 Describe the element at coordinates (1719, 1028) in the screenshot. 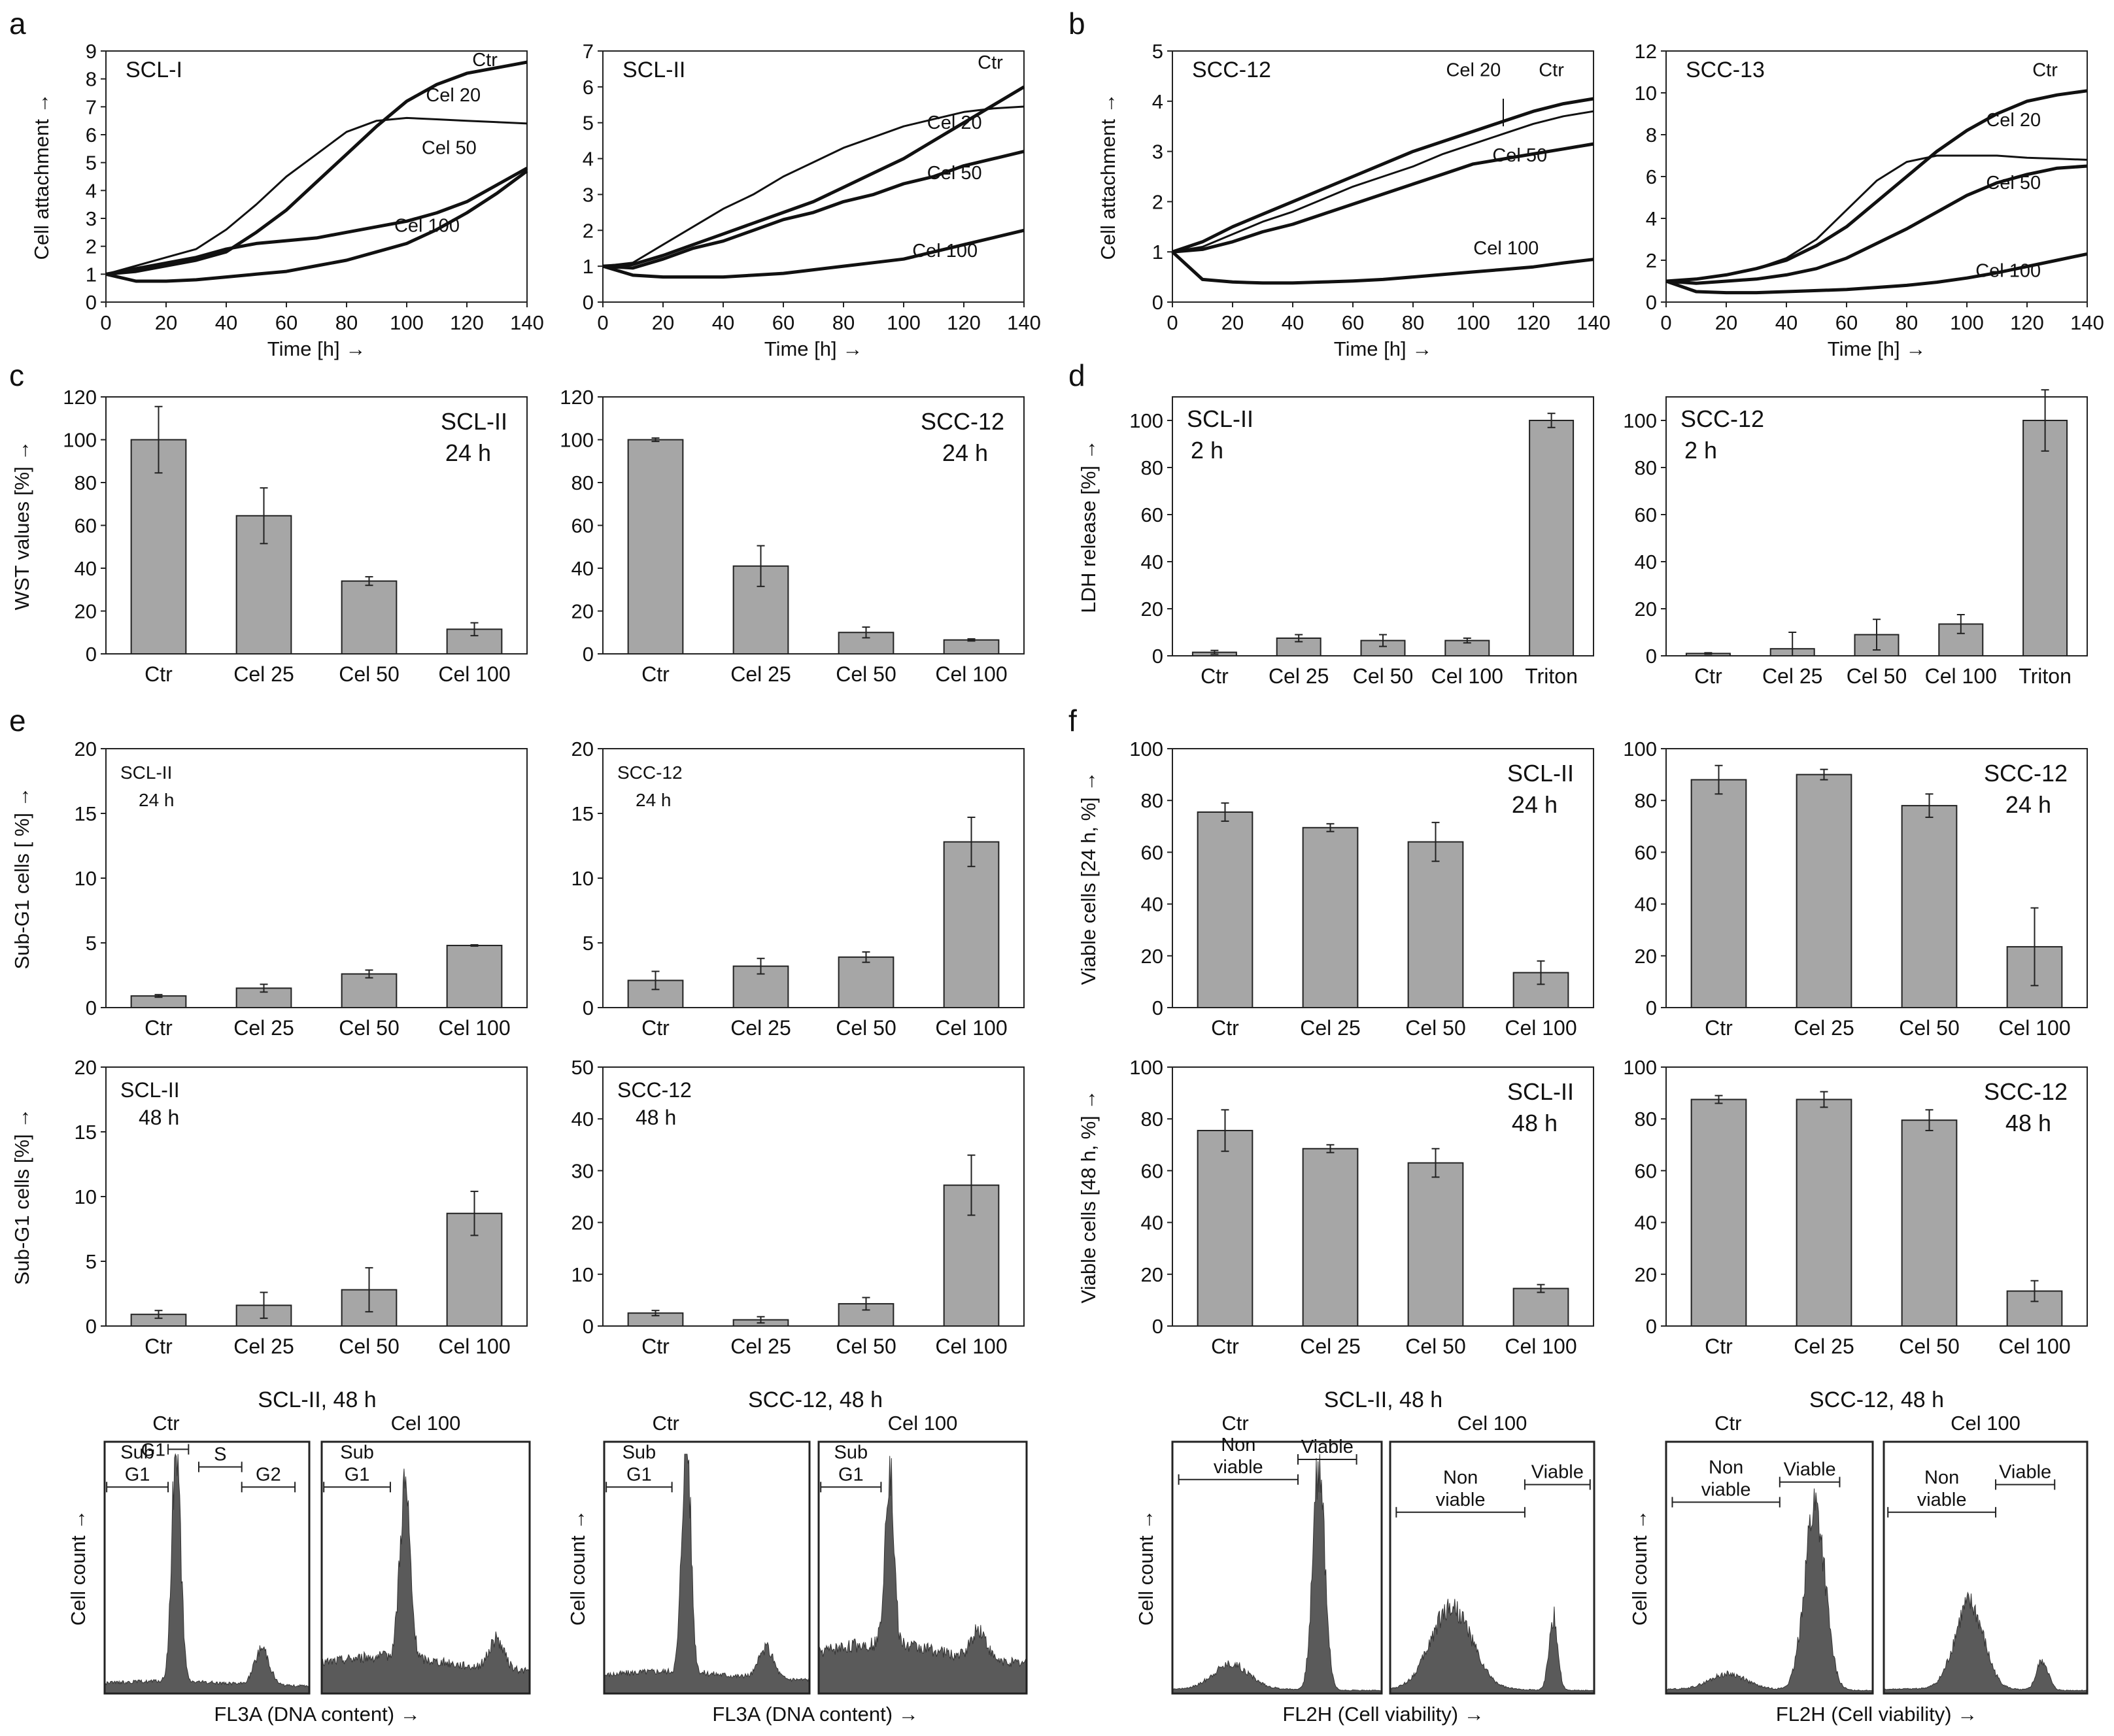

I see `chart-f2-category-label: Ctr` at that location.